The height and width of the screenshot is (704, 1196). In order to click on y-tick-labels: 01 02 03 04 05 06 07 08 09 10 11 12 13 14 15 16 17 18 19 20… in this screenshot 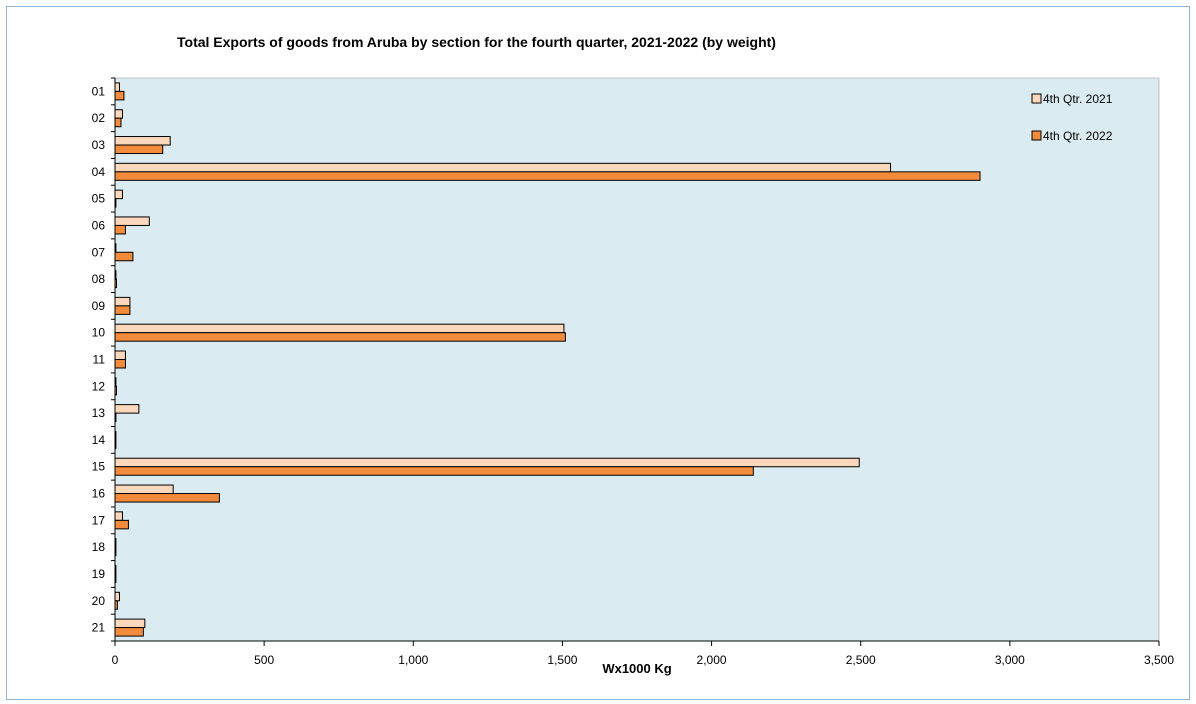, I will do `click(99, 359)`.